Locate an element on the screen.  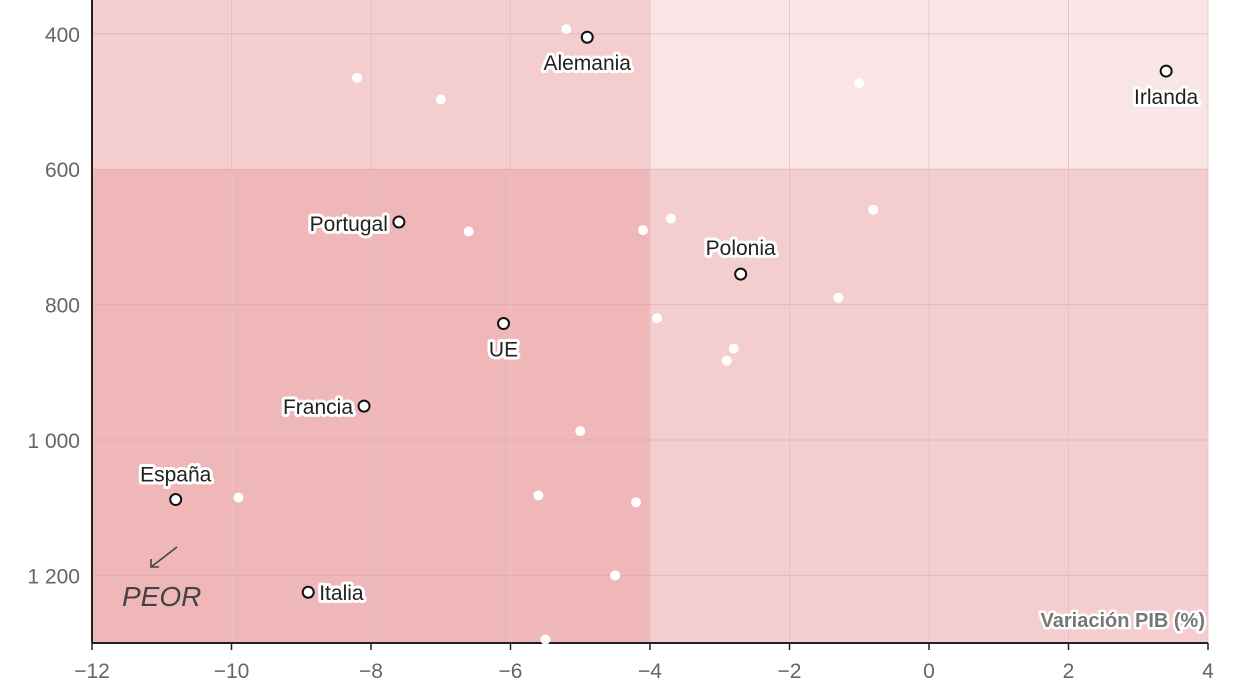
peor-annotation: PEOR is located at coordinates (161, 579).